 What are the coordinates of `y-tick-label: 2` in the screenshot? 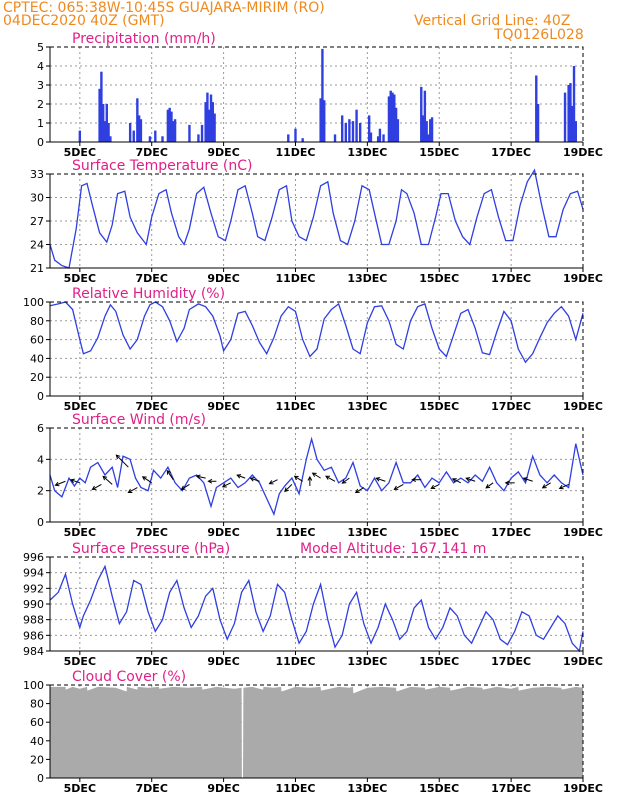 It's located at (40, 491).